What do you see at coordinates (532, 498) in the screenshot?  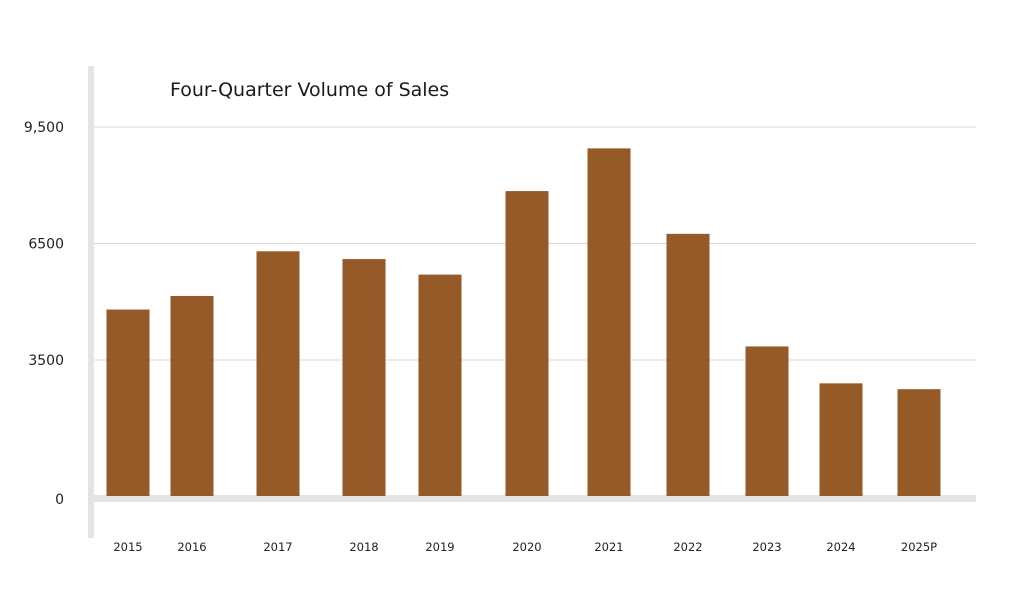 I see `x-axis-line` at bounding box center [532, 498].